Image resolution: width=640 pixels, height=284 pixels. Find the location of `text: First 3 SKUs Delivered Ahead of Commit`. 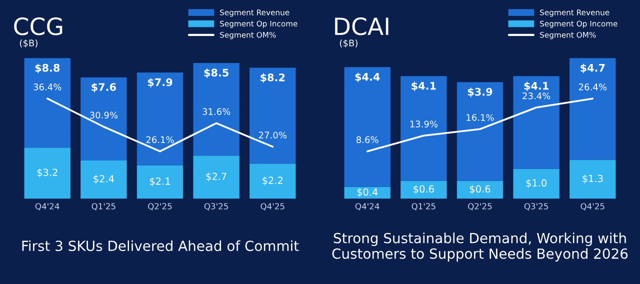

text: First 3 SKUs Delivered Ahead of Commit is located at coordinates (160, 246).